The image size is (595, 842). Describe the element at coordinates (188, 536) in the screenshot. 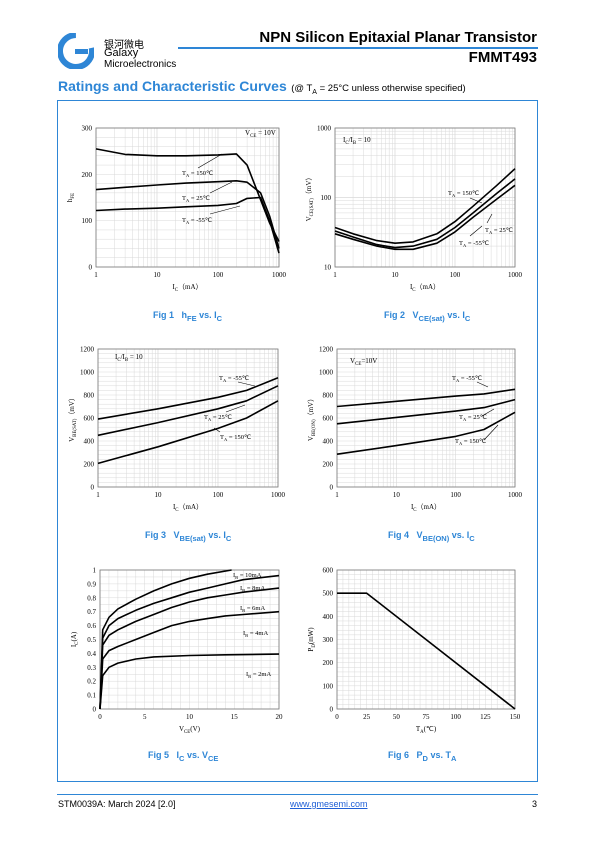

I see `fig3-caption: Fig 3 VBE(sat) vs. IC` at that location.